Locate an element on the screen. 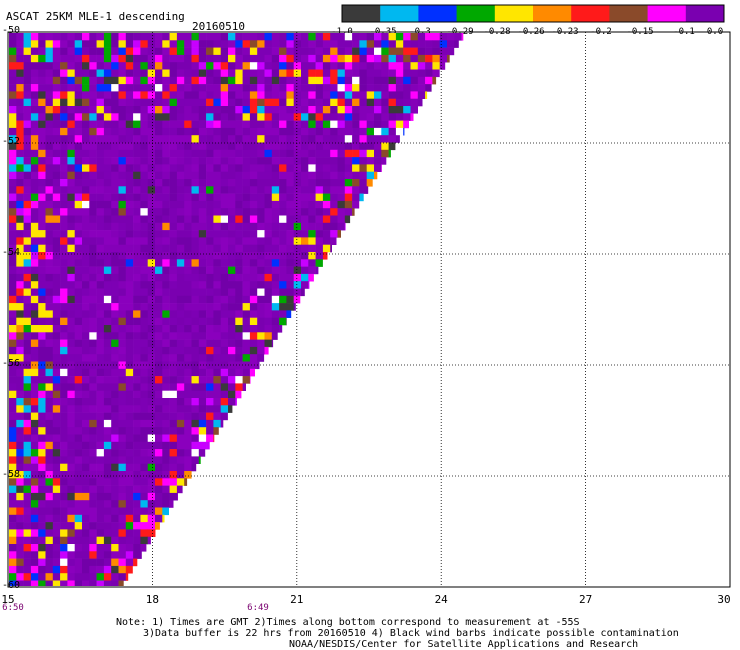 This screenshot has height=650, width=740. color-scale-swatch is located at coordinates (514, 13).